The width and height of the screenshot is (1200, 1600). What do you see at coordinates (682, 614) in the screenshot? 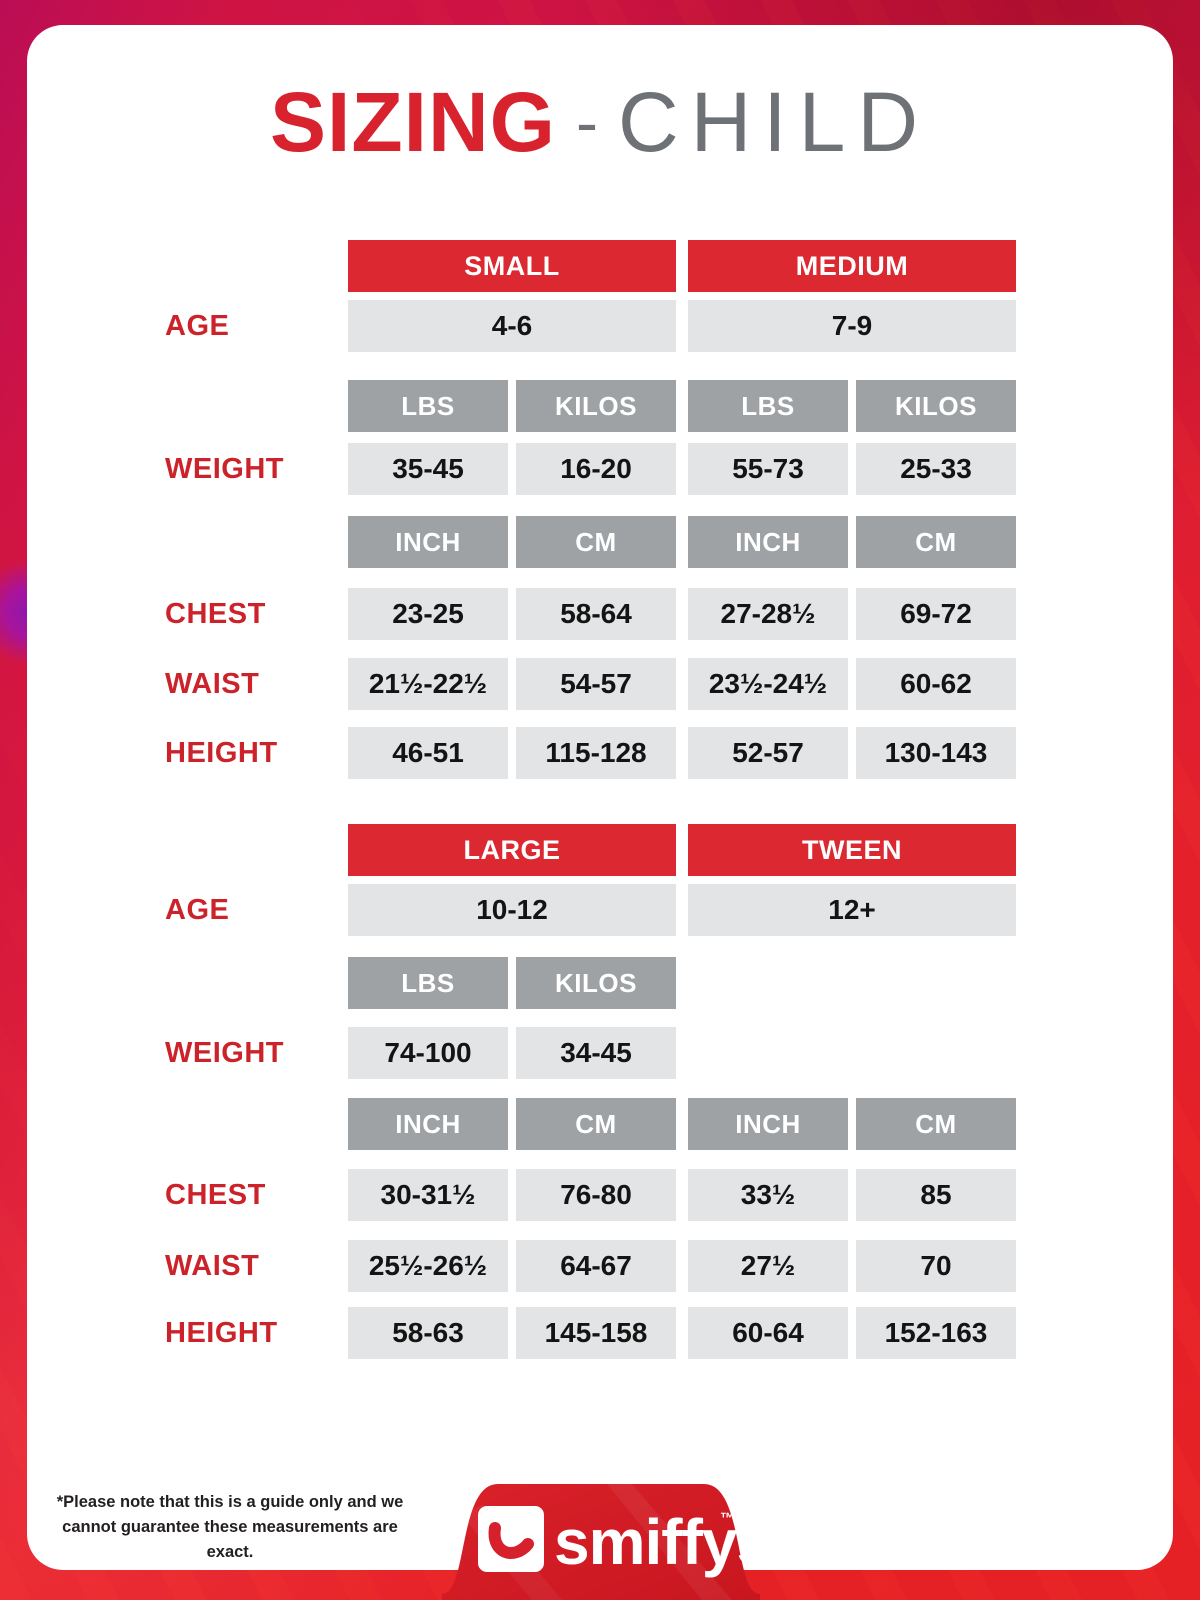
I see `chest-row-t1: 23-25 58-64 27-28½ 69-72` at bounding box center [682, 614].